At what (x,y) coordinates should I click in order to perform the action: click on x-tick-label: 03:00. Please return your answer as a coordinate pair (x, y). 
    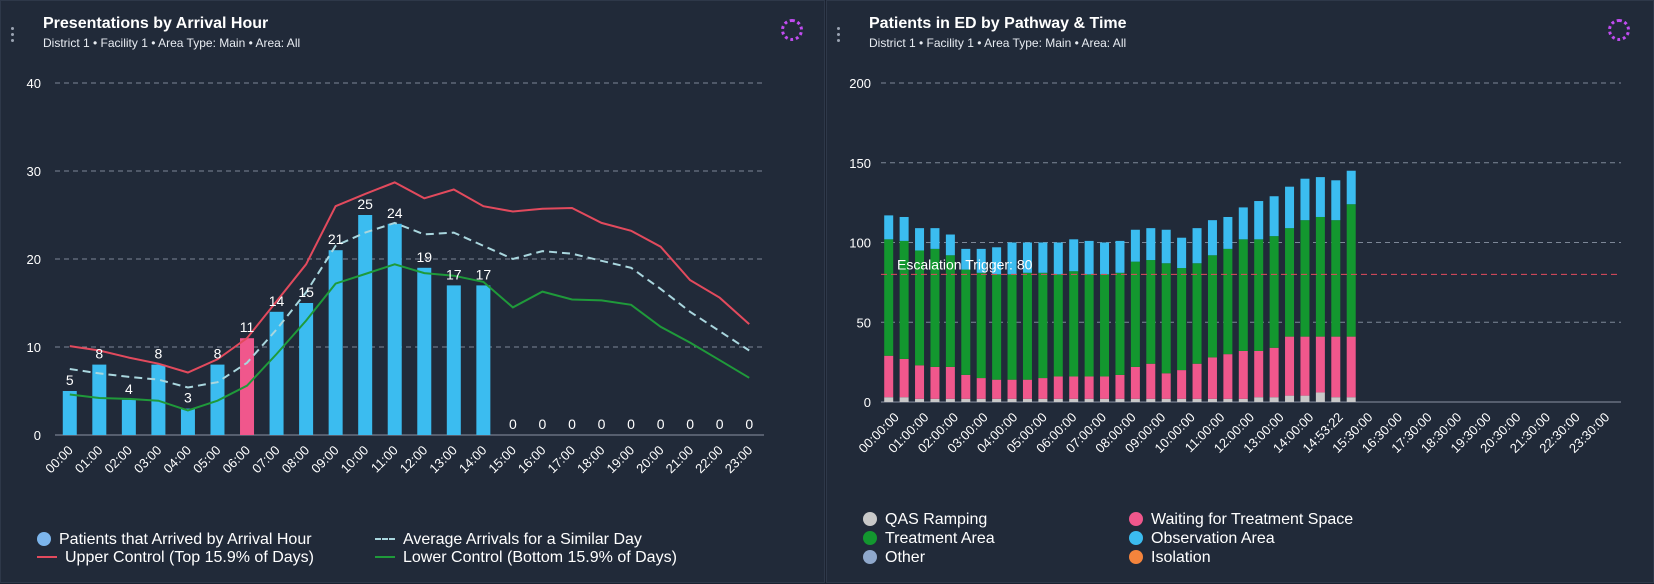
    Looking at the image, I should click on (148, 460).